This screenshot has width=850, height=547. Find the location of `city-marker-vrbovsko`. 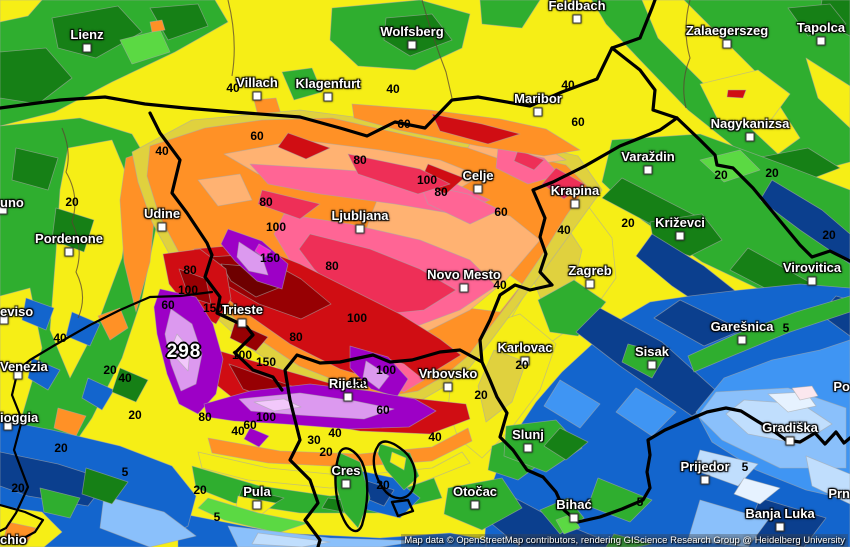

city-marker-vrbovsko is located at coordinates (448, 387).